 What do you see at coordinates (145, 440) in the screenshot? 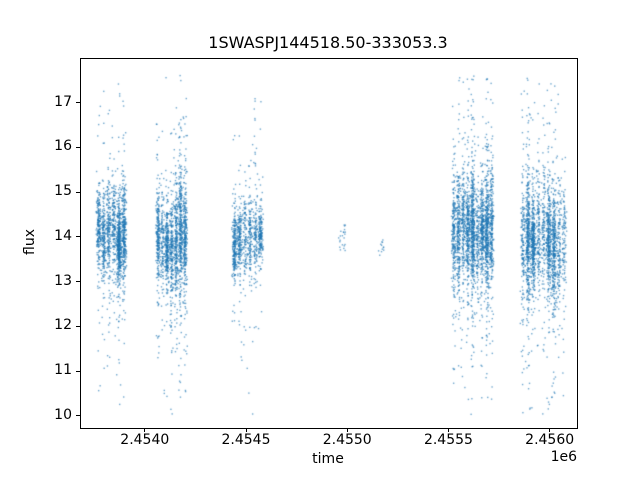
I see `x-tick-label: 2.4540` at bounding box center [145, 440].